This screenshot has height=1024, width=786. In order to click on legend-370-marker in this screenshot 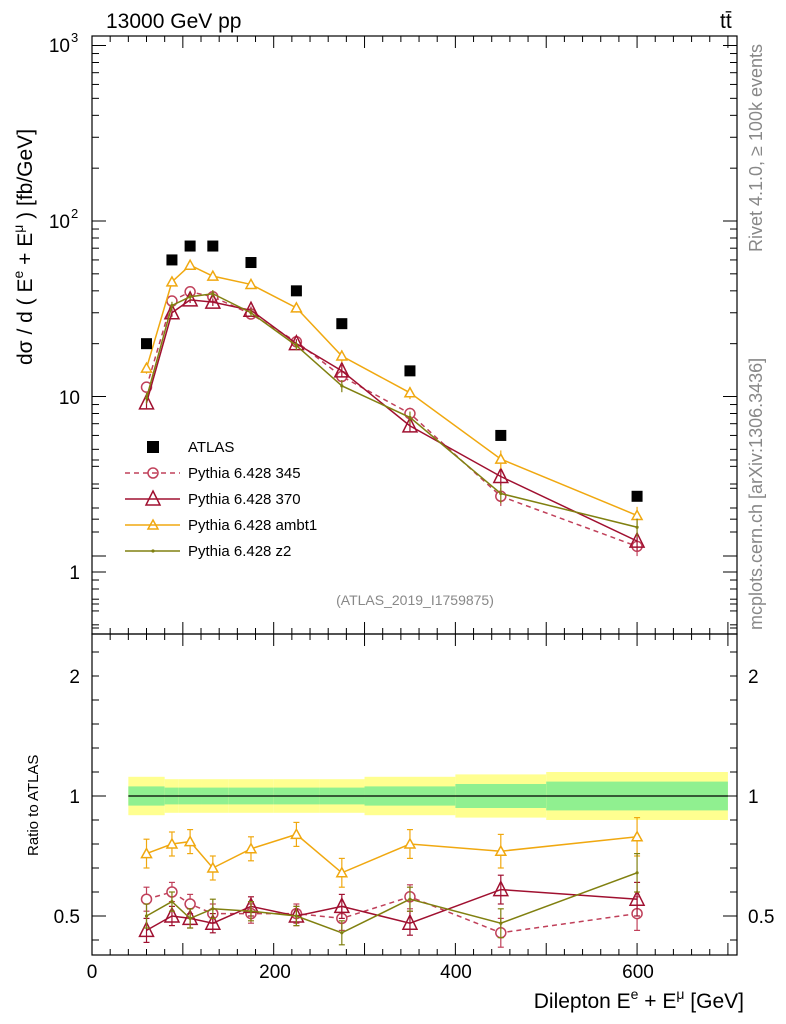, I will do `click(153, 497)`.